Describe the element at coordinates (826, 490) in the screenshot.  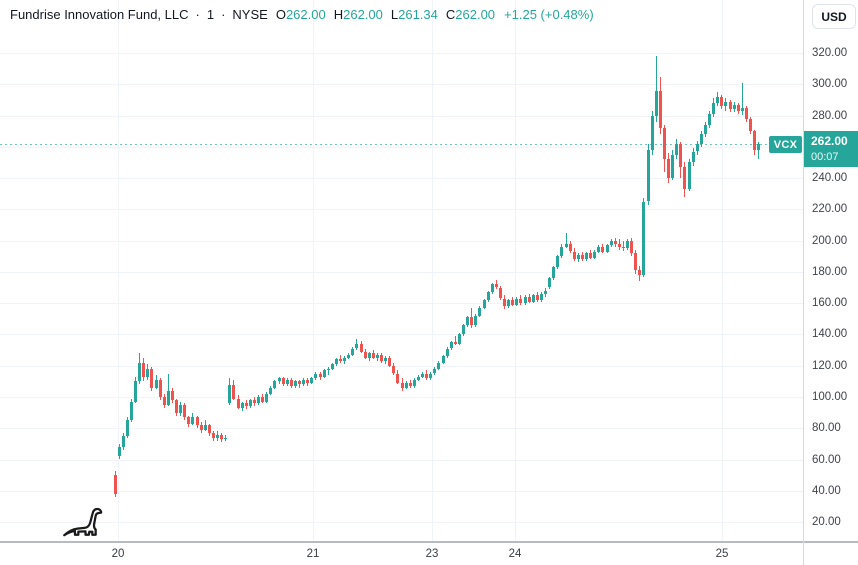
I see `price-tick-label: 40.00` at that location.